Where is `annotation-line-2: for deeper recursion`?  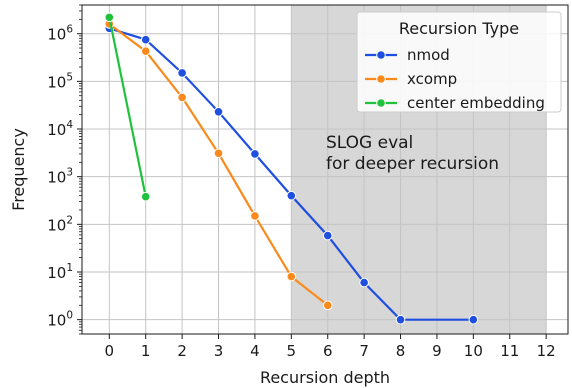 annotation-line-2: for deeper recursion is located at coordinates (412, 164).